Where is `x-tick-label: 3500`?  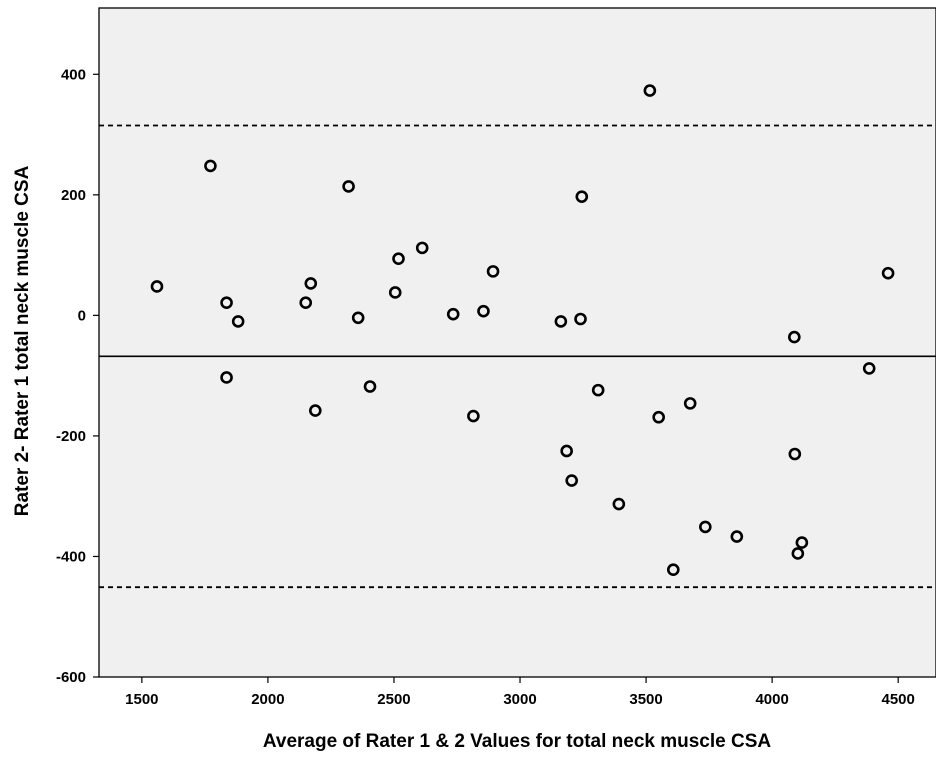 x-tick-label: 3500 is located at coordinates (645, 699).